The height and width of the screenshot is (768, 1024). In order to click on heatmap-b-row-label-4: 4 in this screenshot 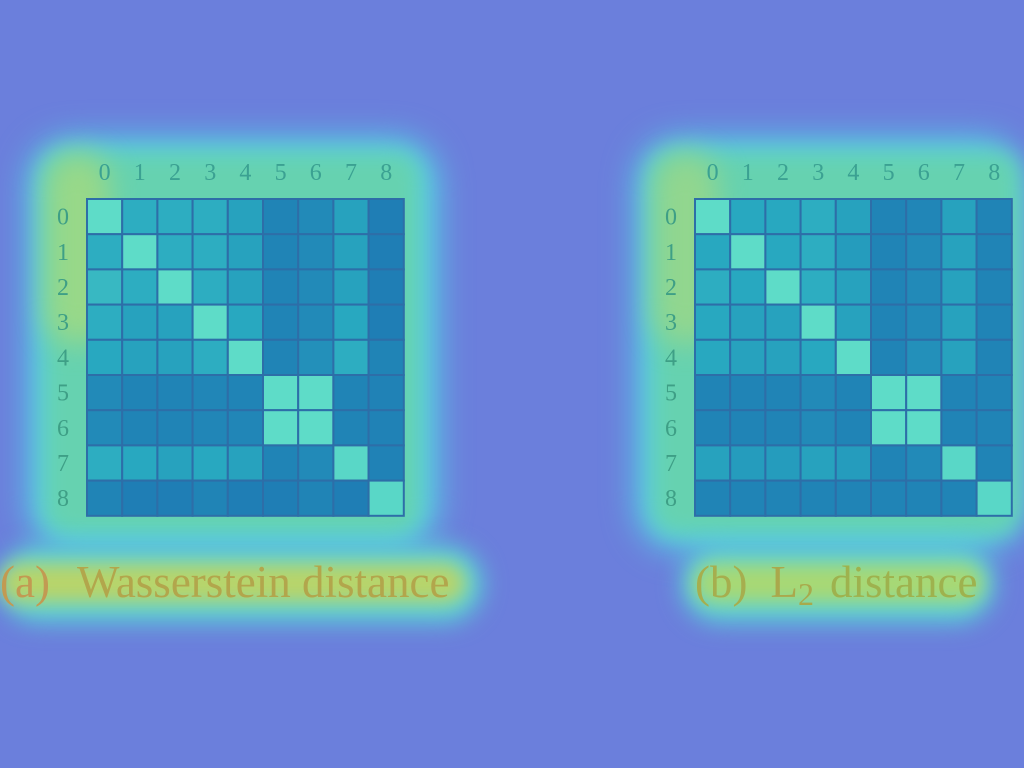, I will do `click(671, 358)`.